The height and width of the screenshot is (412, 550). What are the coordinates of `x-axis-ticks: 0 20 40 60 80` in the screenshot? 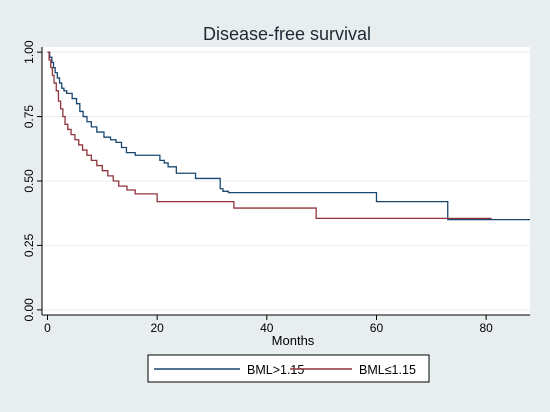 It's located at (268, 325).